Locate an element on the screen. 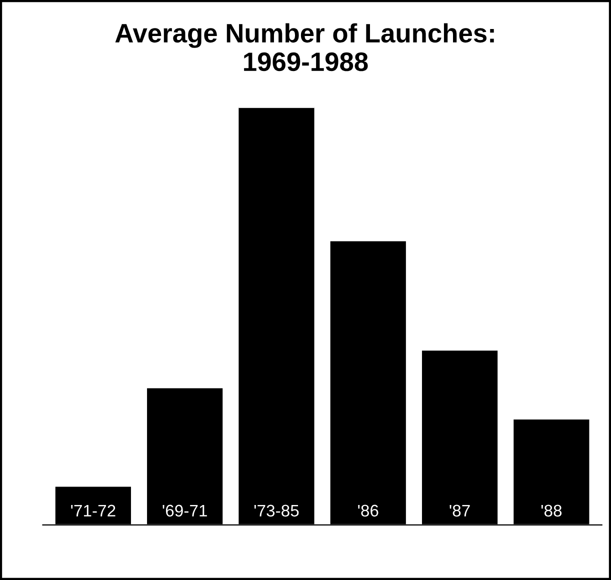  x-tick-label: '71-72 is located at coordinates (93, 510).